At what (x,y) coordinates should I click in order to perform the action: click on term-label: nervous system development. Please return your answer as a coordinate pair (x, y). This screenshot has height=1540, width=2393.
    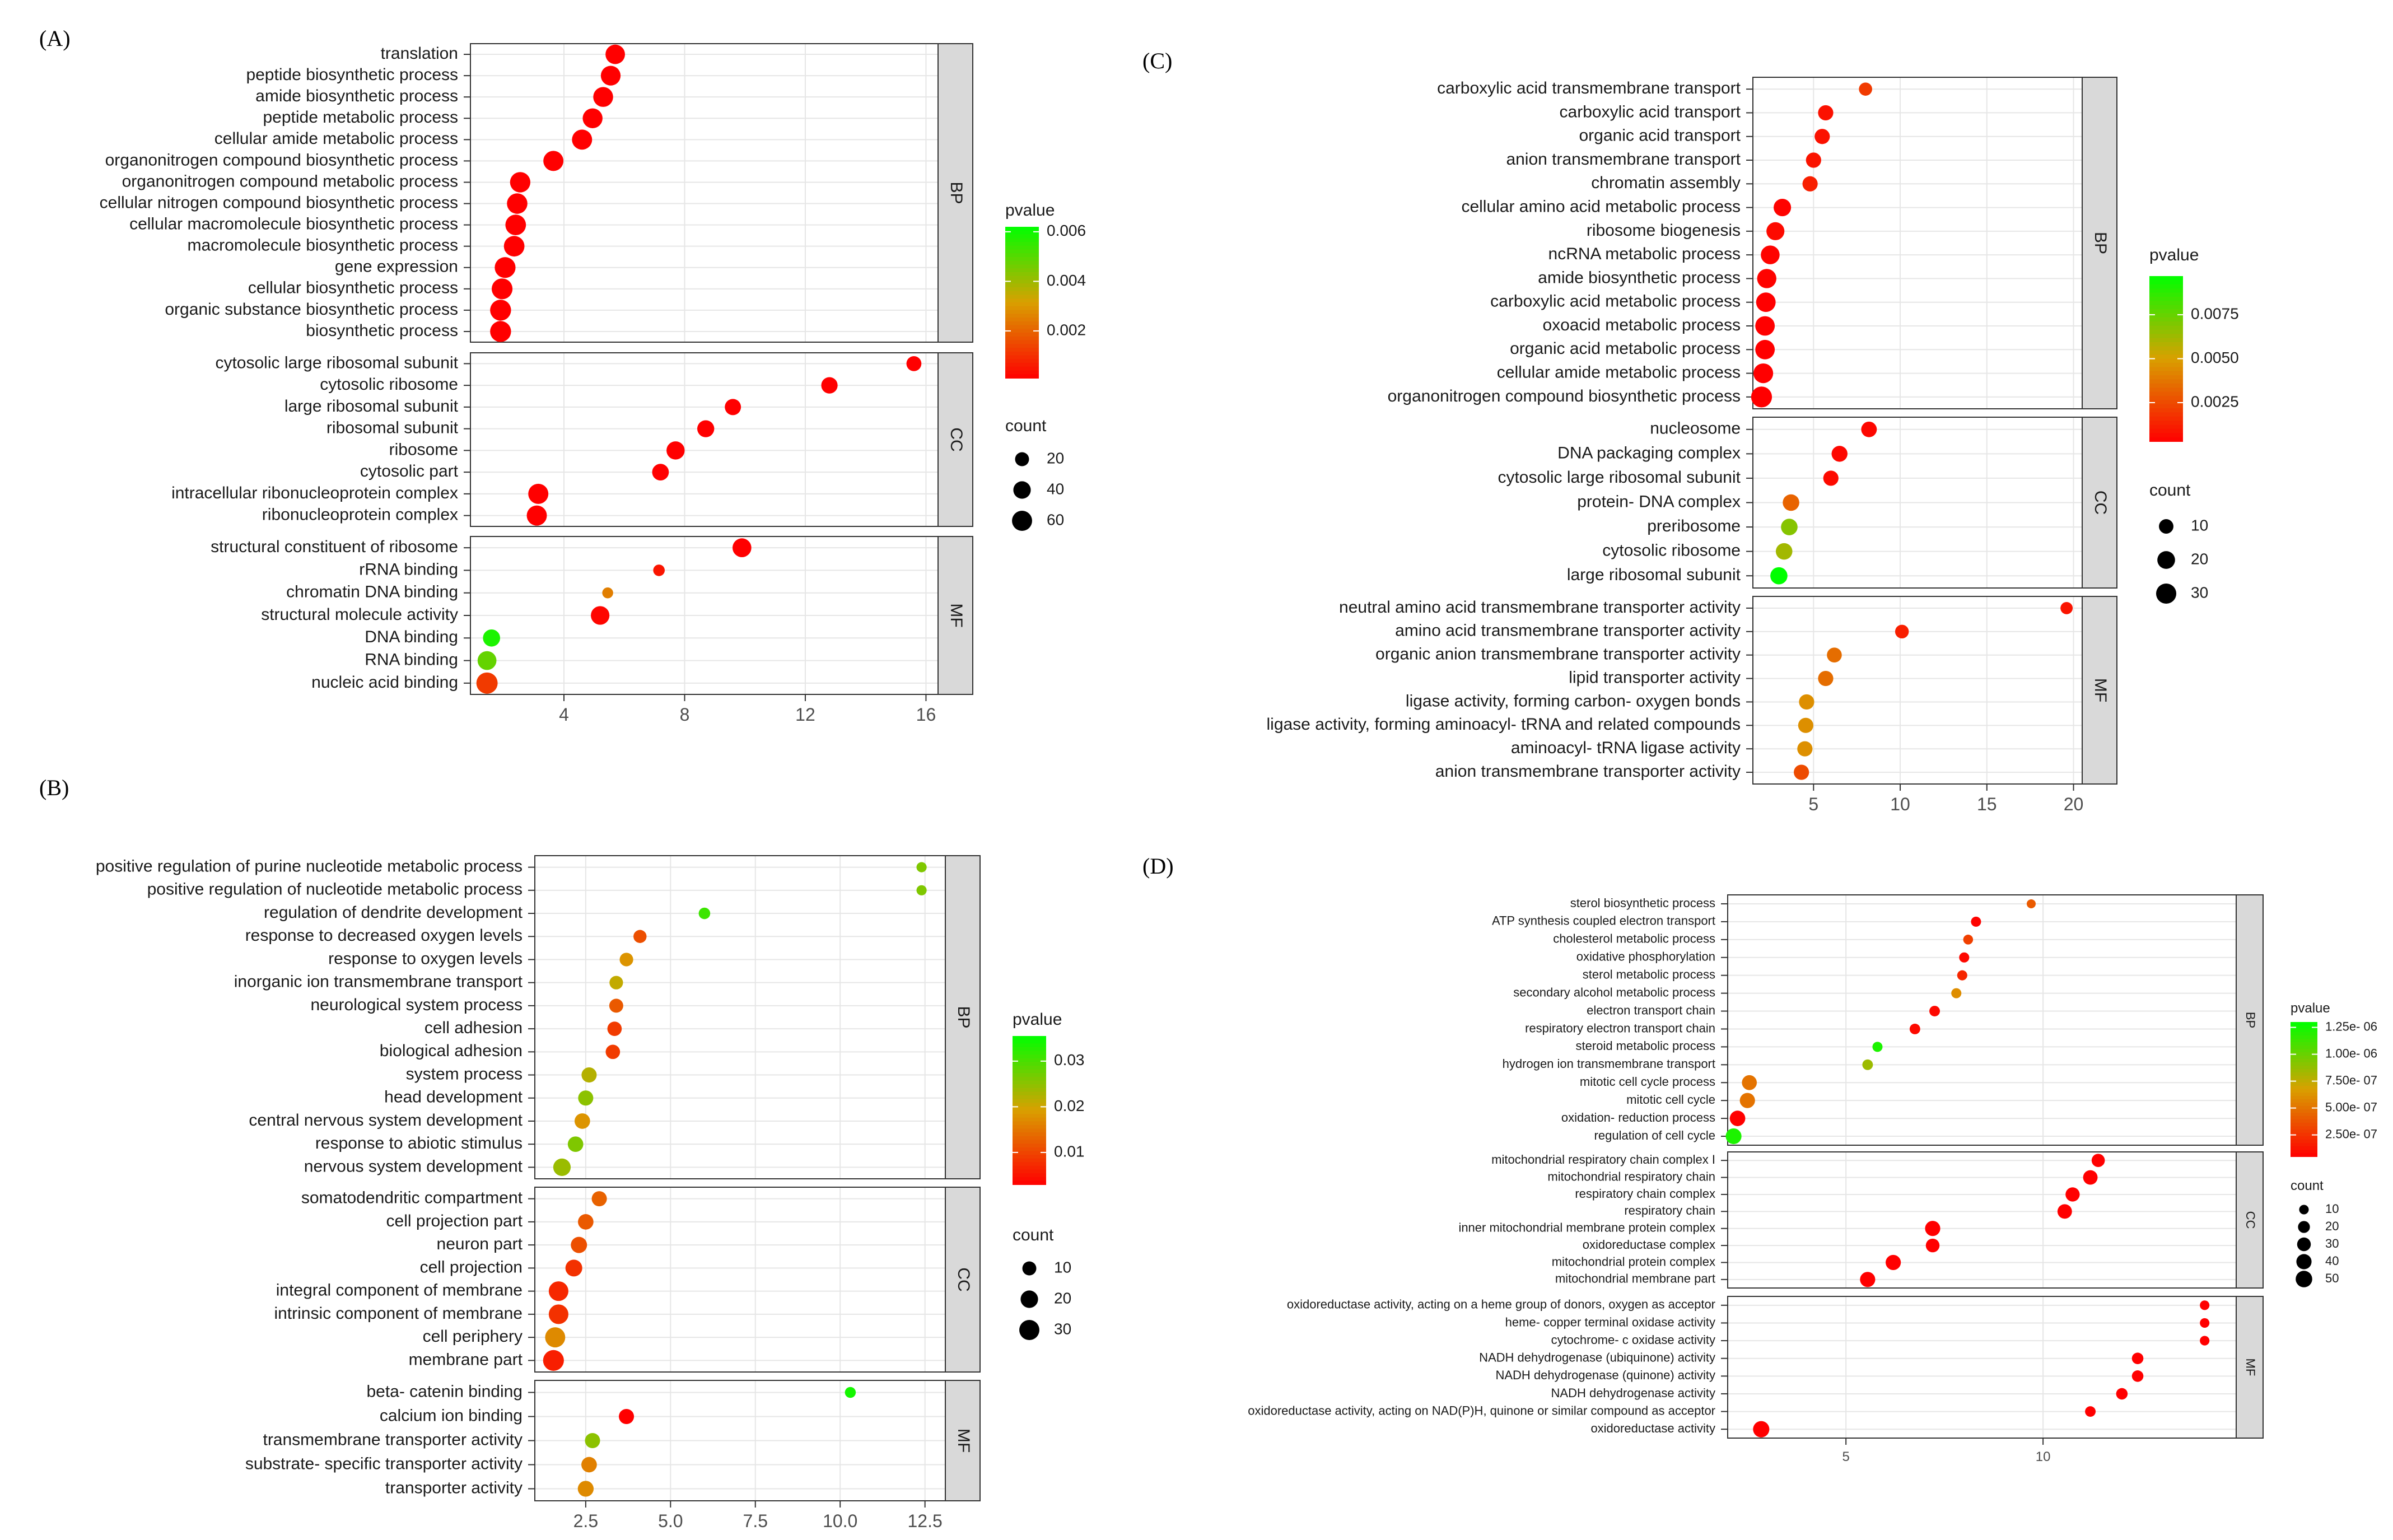
    Looking at the image, I should click on (413, 1166).